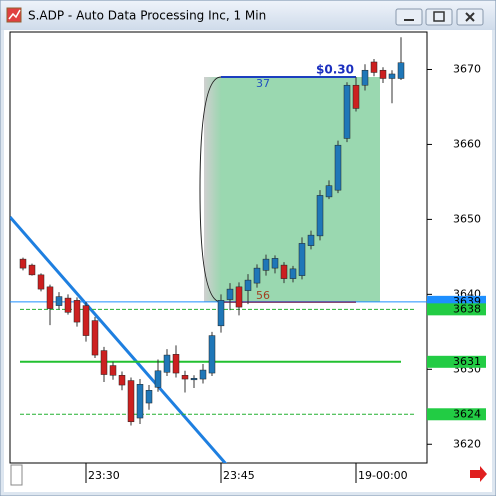 This screenshot has height=500, width=496. What do you see at coordinates (263, 83) in the screenshot?
I see `measure-top-label: 37` at bounding box center [263, 83].